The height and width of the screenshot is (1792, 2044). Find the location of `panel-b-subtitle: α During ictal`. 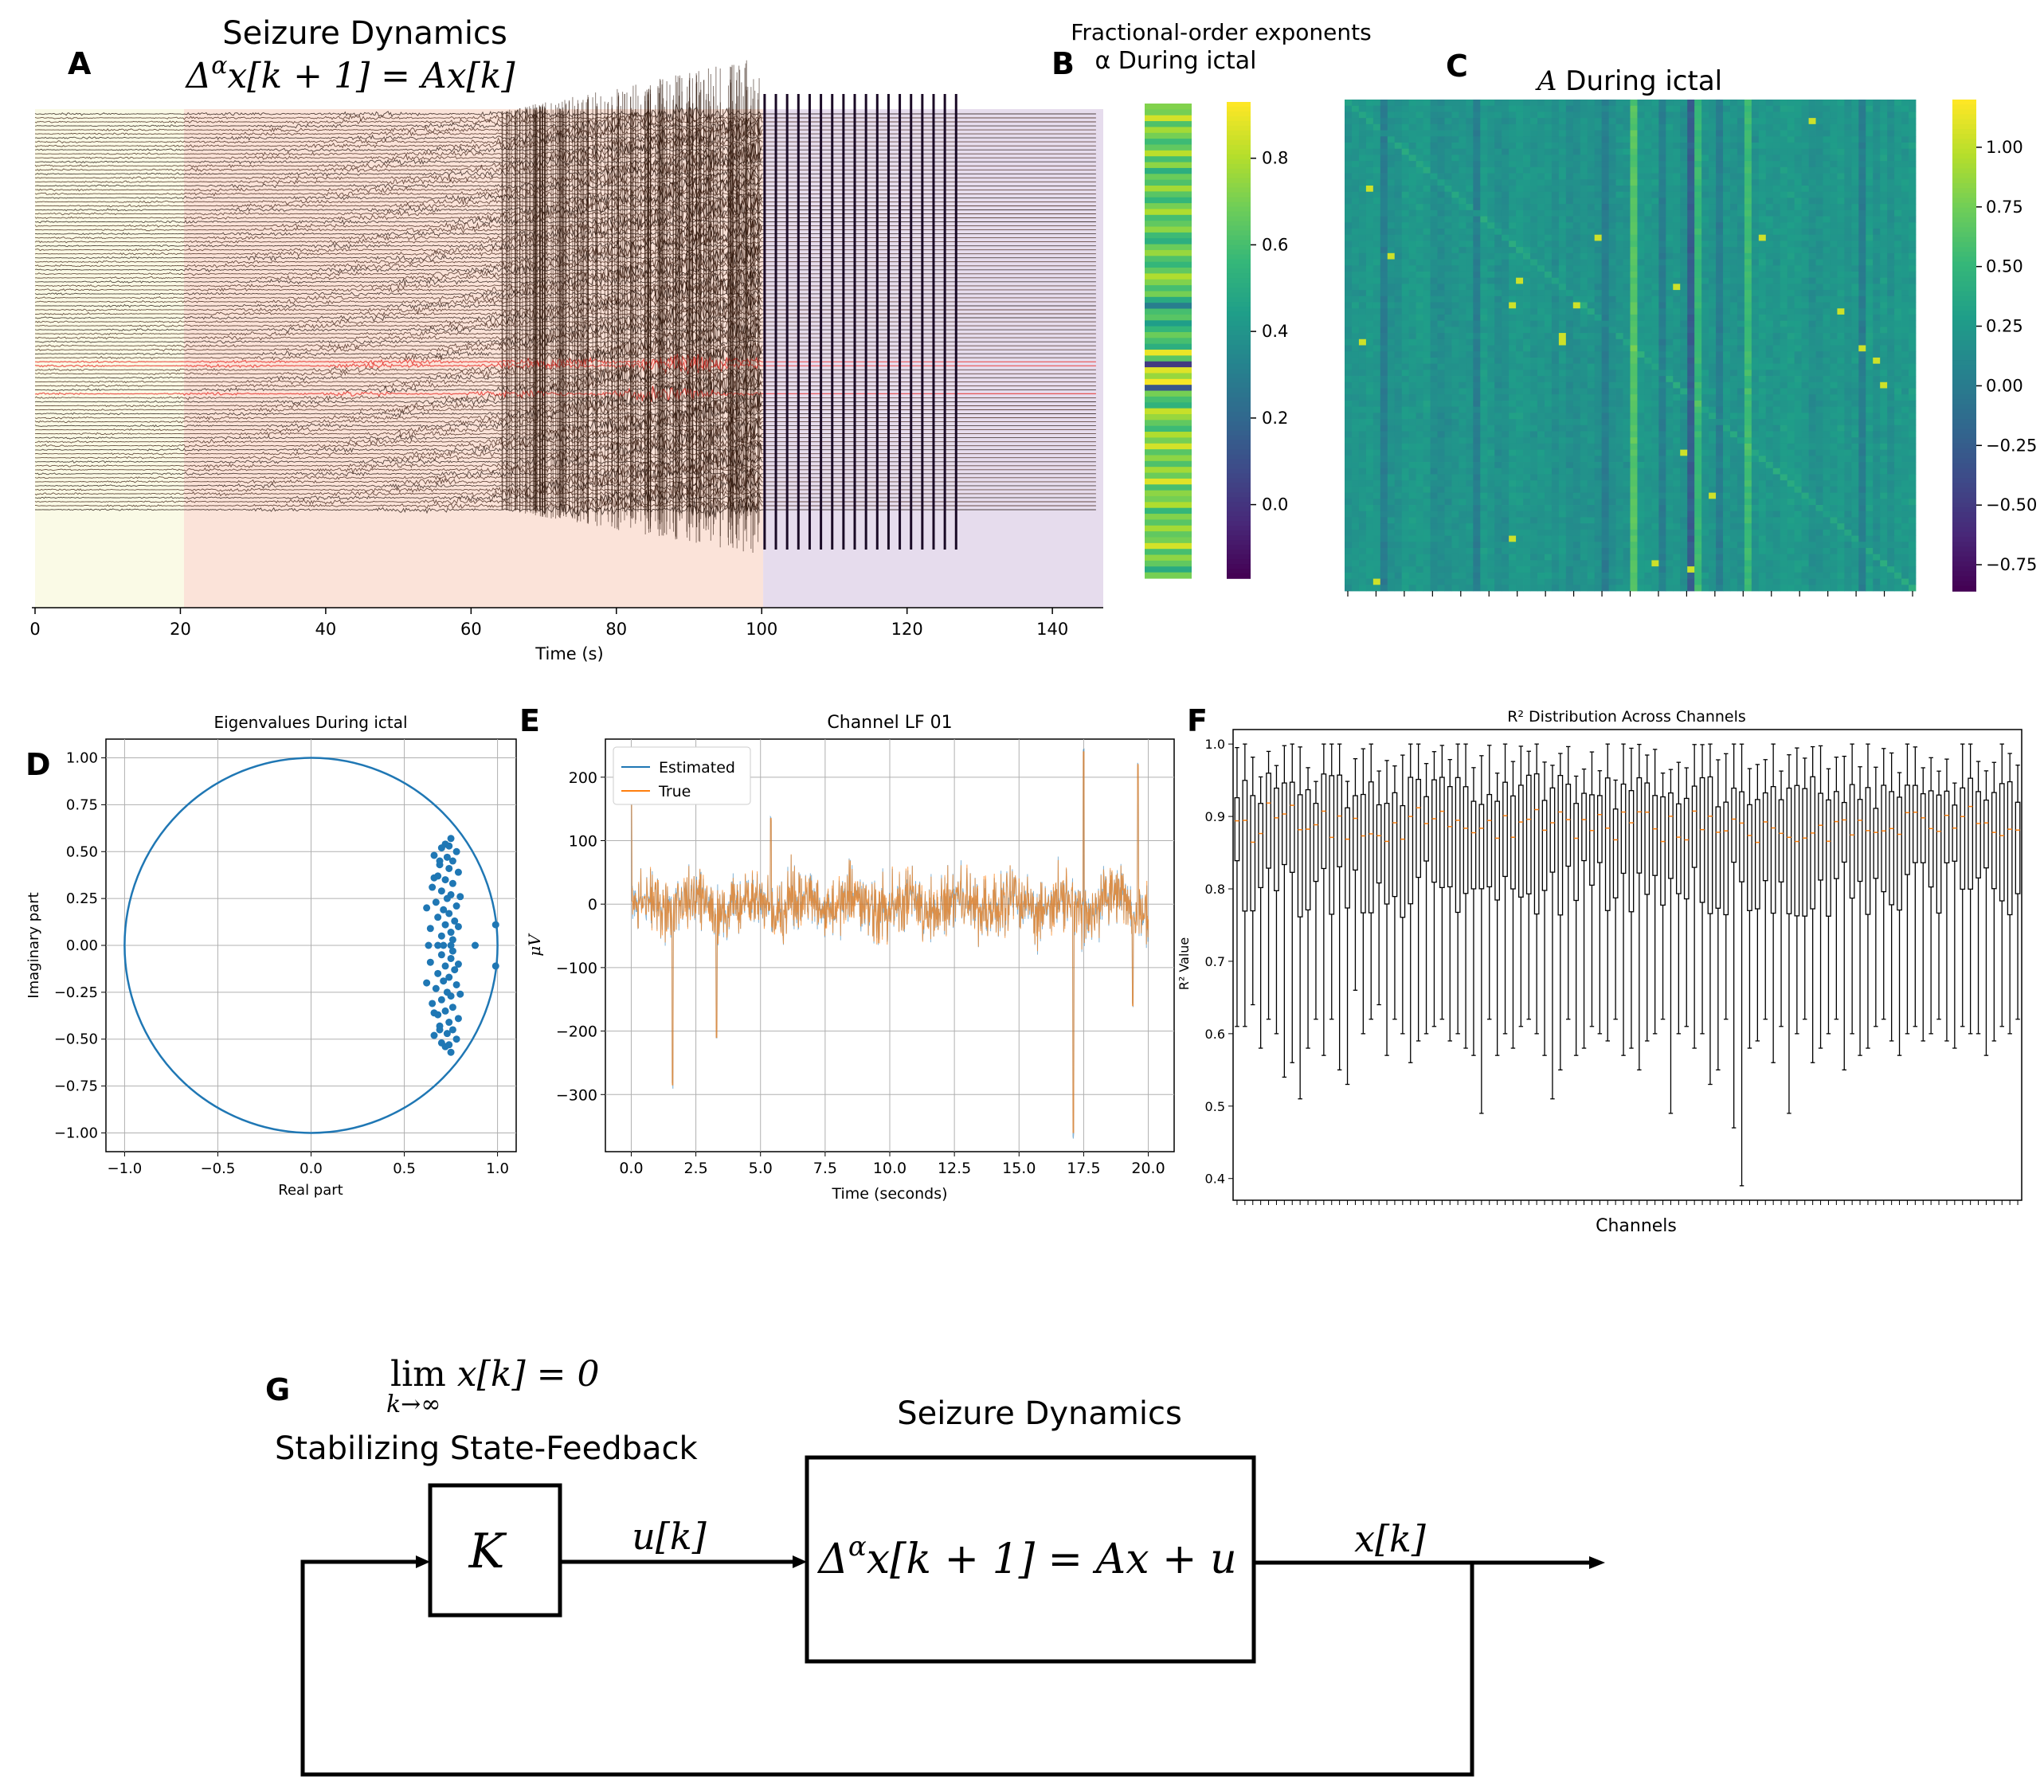

panel-b-subtitle: α During ictal is located at coordinates (1176, 61).